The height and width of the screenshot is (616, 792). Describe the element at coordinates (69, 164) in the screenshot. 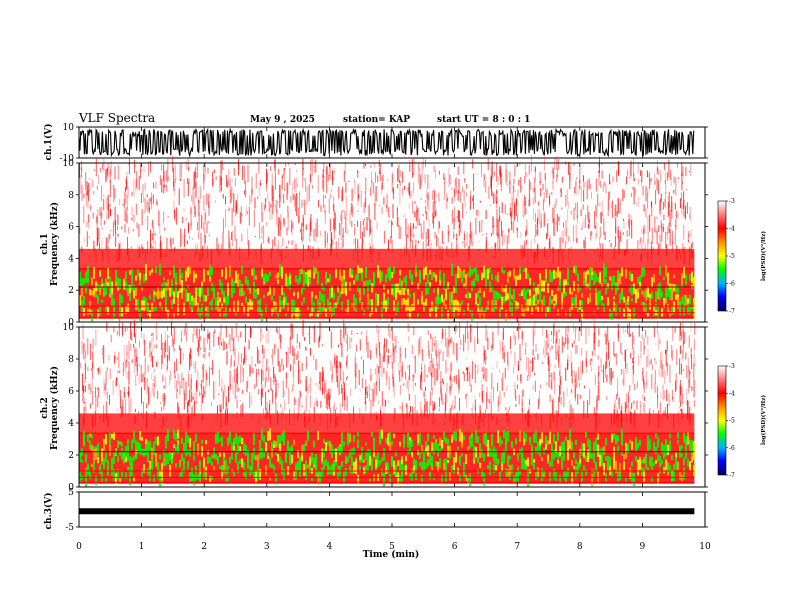

I see `ch1-spectrogram-ytick-label-10: 10` at that location.